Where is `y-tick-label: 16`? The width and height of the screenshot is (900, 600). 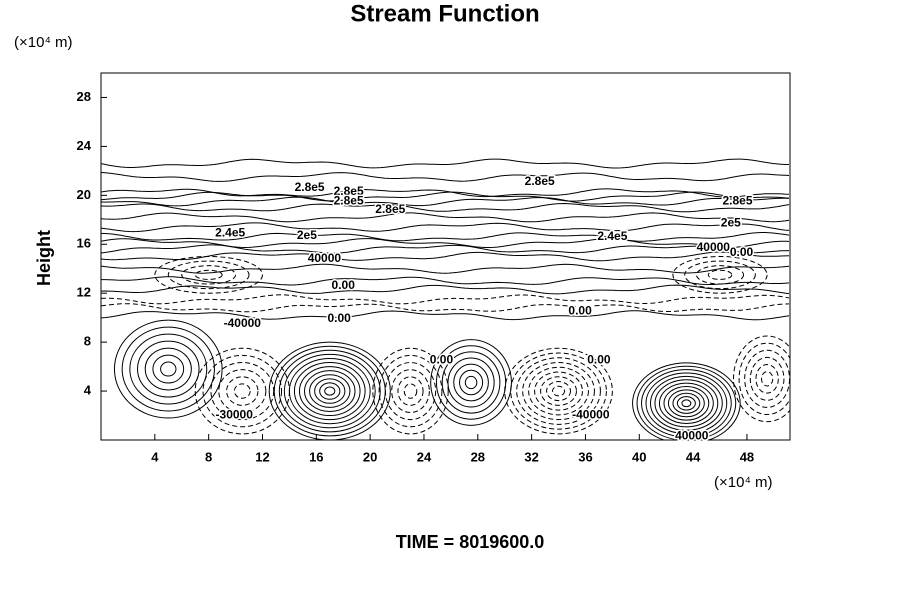
y-tick-label: 16 is located at coordinates (84, 243).